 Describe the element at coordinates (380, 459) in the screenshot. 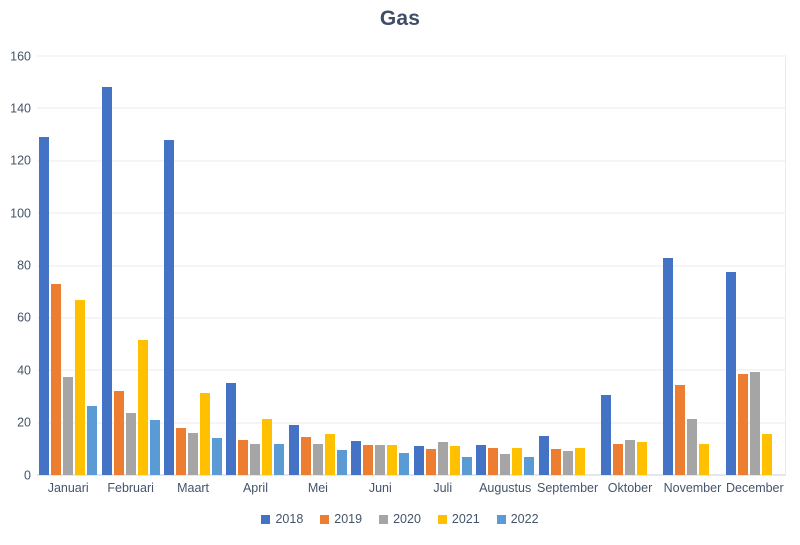

I see `bar-2020-juni` at that location.